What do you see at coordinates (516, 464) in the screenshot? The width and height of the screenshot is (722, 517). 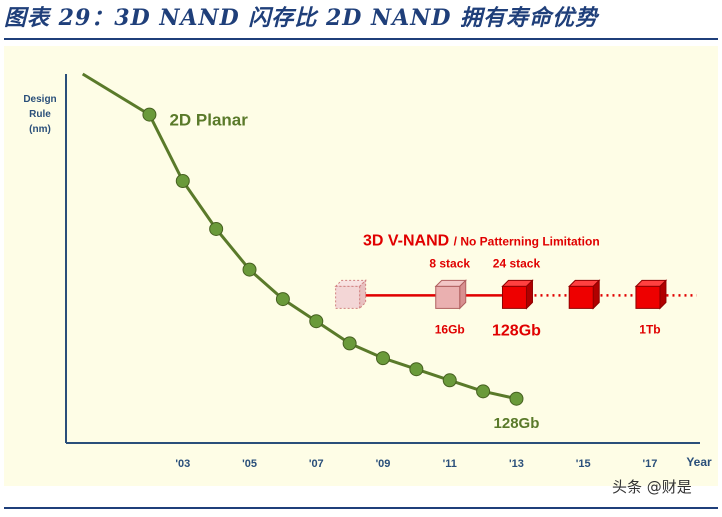 I see `x-tick-label: '13` at bounding box center [516, 464].